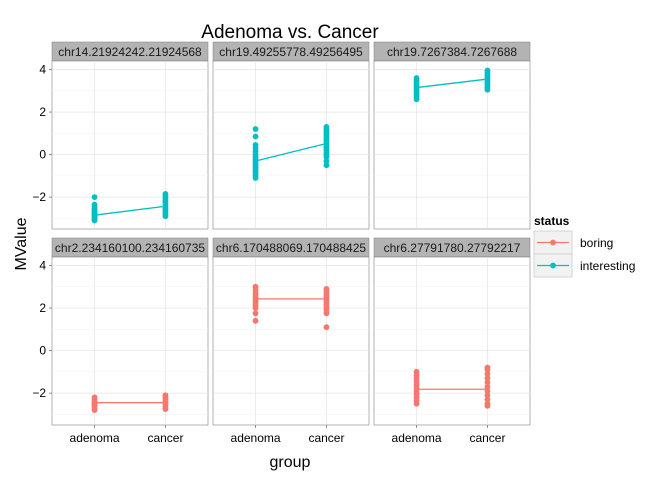  Describe the element at coordinates (452, 52) in the screenshot. I see `facet-strip-label: chr19.7267384.7267688` at that location.